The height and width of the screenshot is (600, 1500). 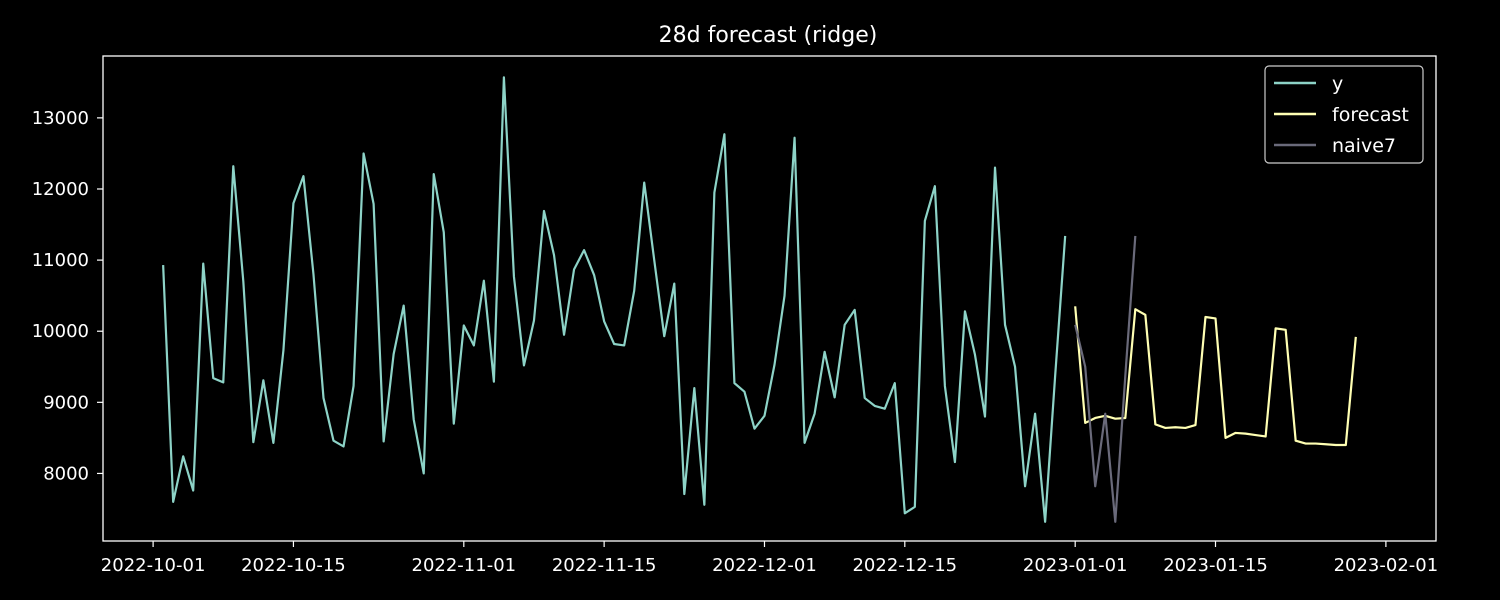 What do you see at coordinates (904, 565) in the screenshot?
I see `x-tick-label: 2022-12-15` at bounding box center [904, 565].